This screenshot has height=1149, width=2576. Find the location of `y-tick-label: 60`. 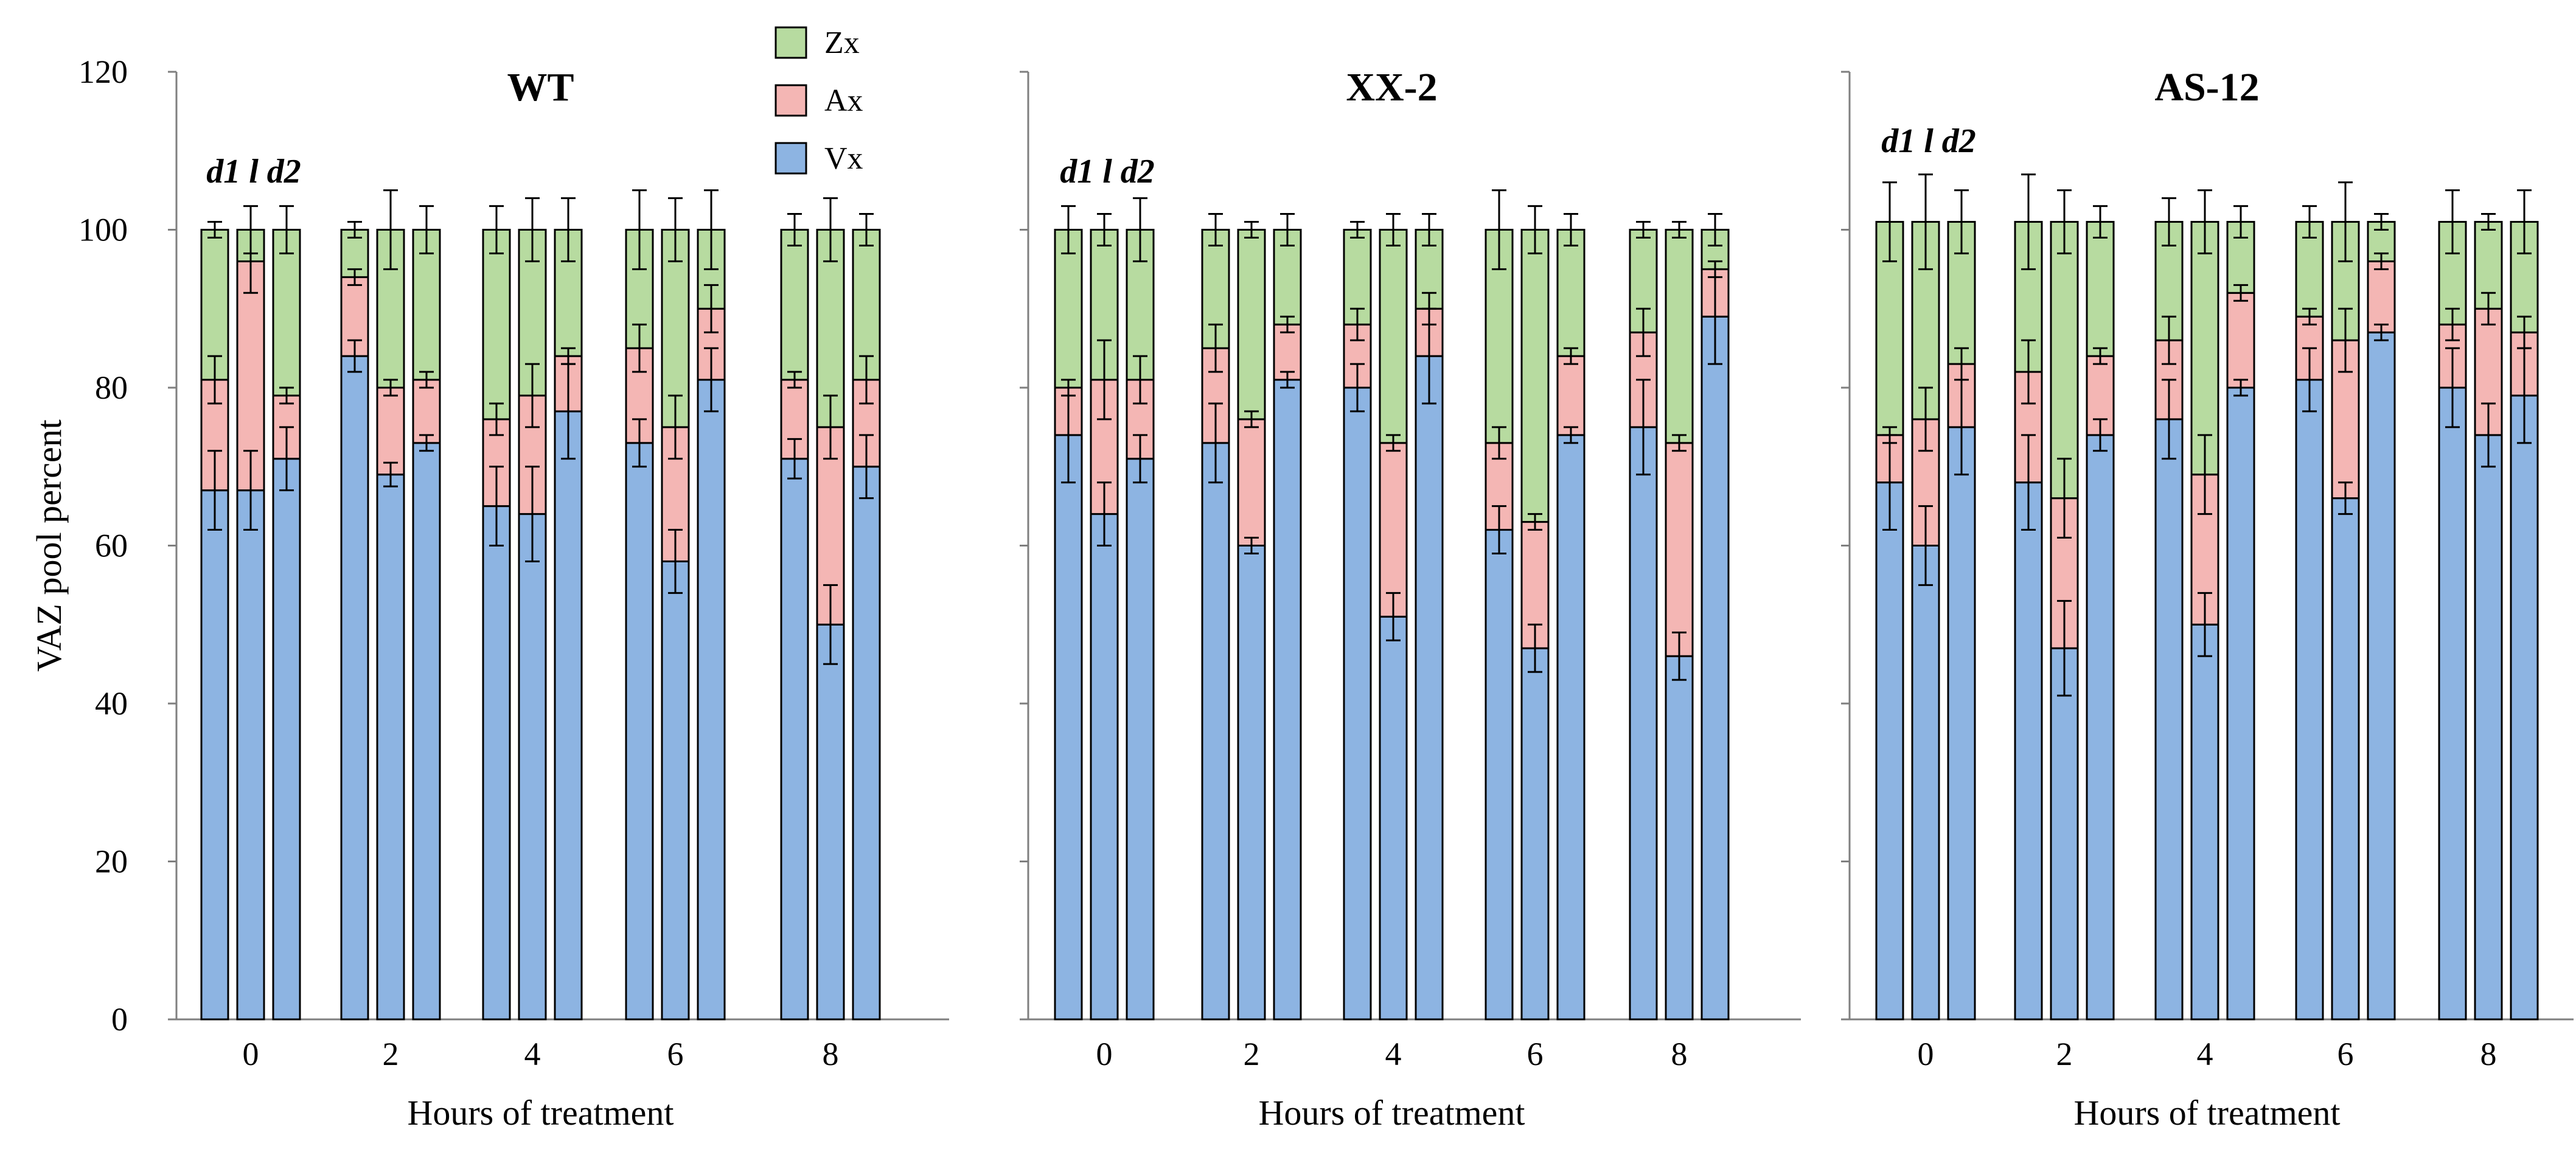

y-tick-label: 60 is located at coordinates (111, 546).